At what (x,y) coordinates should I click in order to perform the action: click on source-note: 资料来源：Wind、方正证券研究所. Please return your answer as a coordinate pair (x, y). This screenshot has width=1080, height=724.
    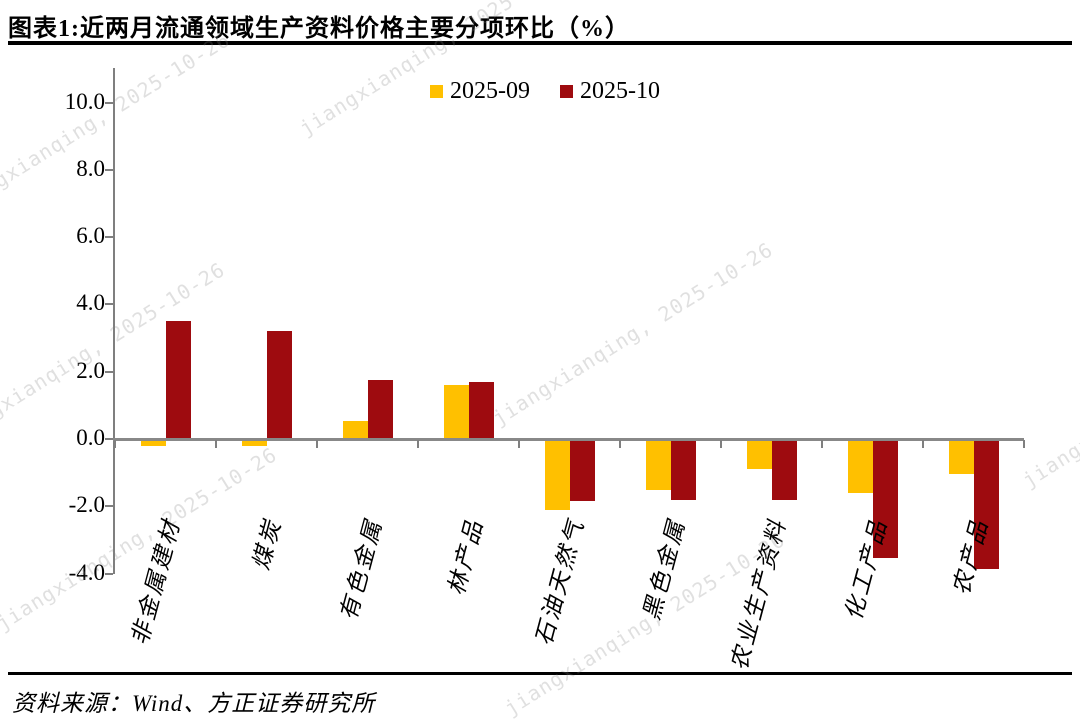
    Looking at the image, I should click on (194, 703).